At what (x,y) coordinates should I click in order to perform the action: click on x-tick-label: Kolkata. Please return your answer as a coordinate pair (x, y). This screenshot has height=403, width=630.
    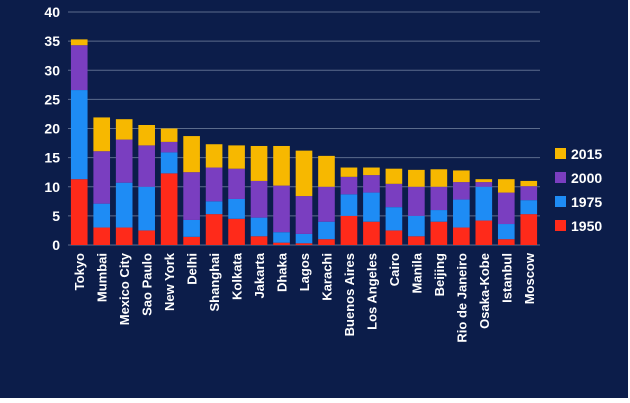
    Looking at the image, I should click on (237, 276).